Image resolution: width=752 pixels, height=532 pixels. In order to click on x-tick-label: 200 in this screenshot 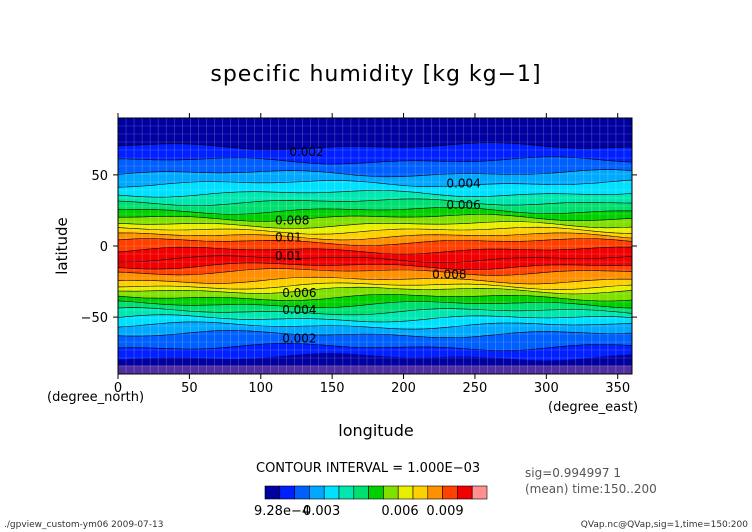, I will do `click(403, 388)`.